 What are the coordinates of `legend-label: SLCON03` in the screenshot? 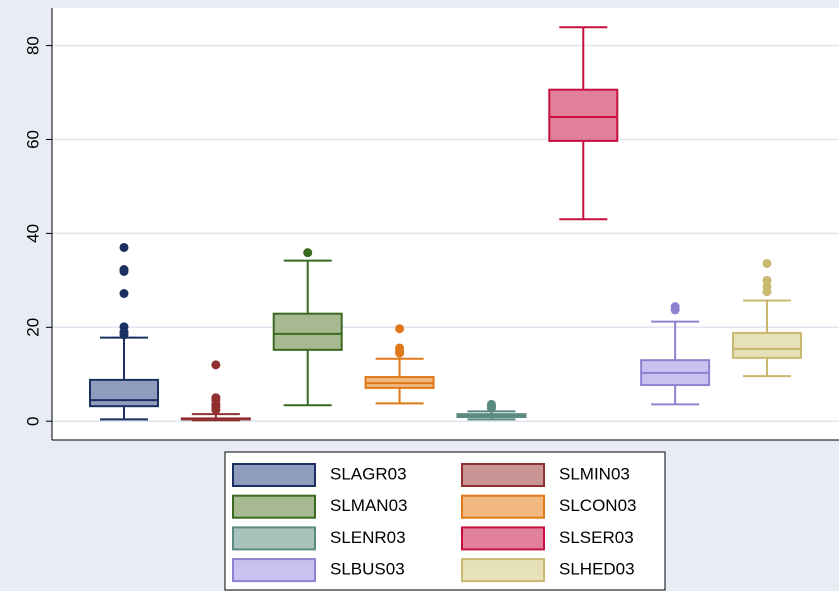 It's located at (597, 505).